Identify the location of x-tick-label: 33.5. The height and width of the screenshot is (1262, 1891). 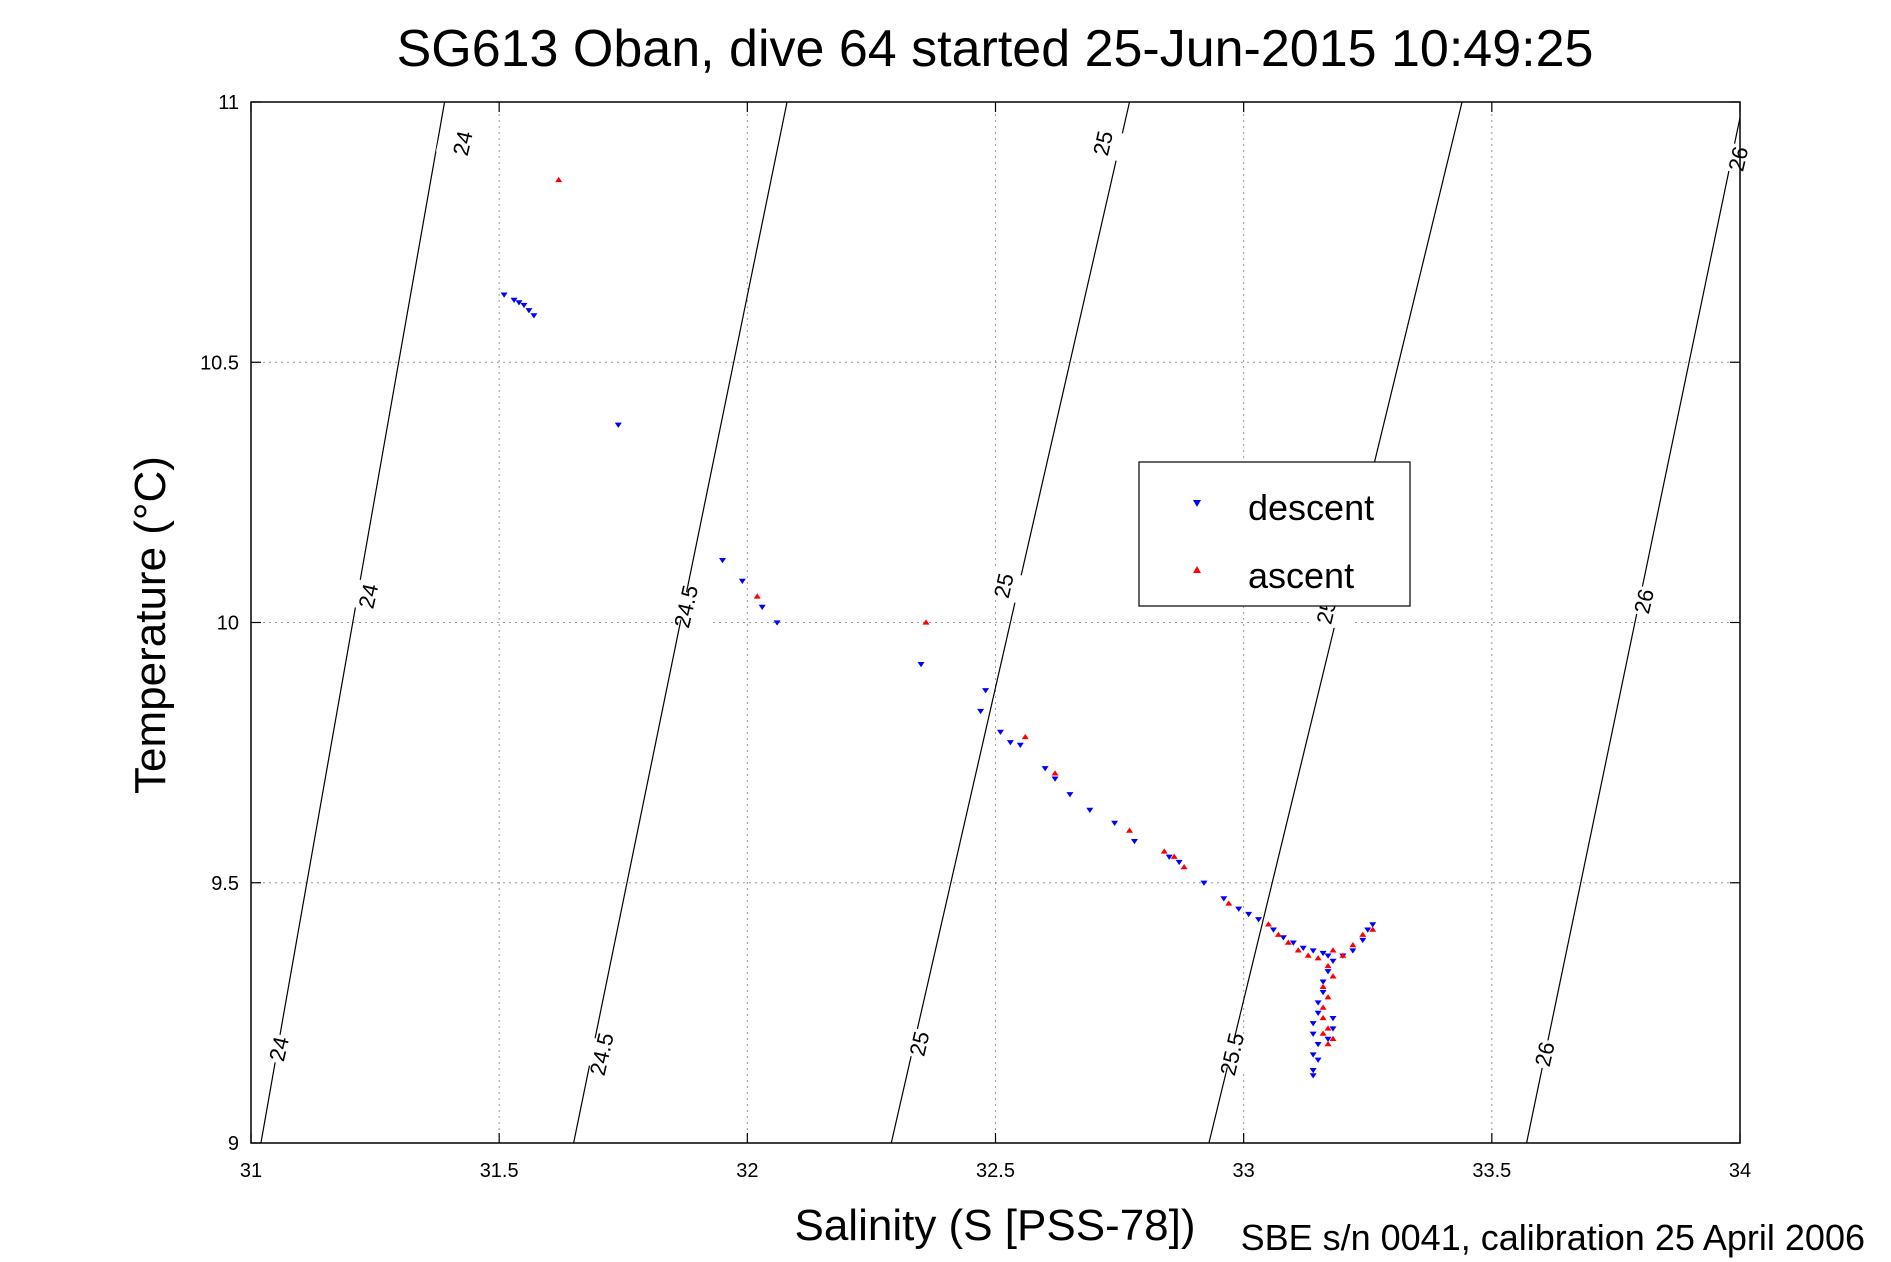
(1491, 1171).